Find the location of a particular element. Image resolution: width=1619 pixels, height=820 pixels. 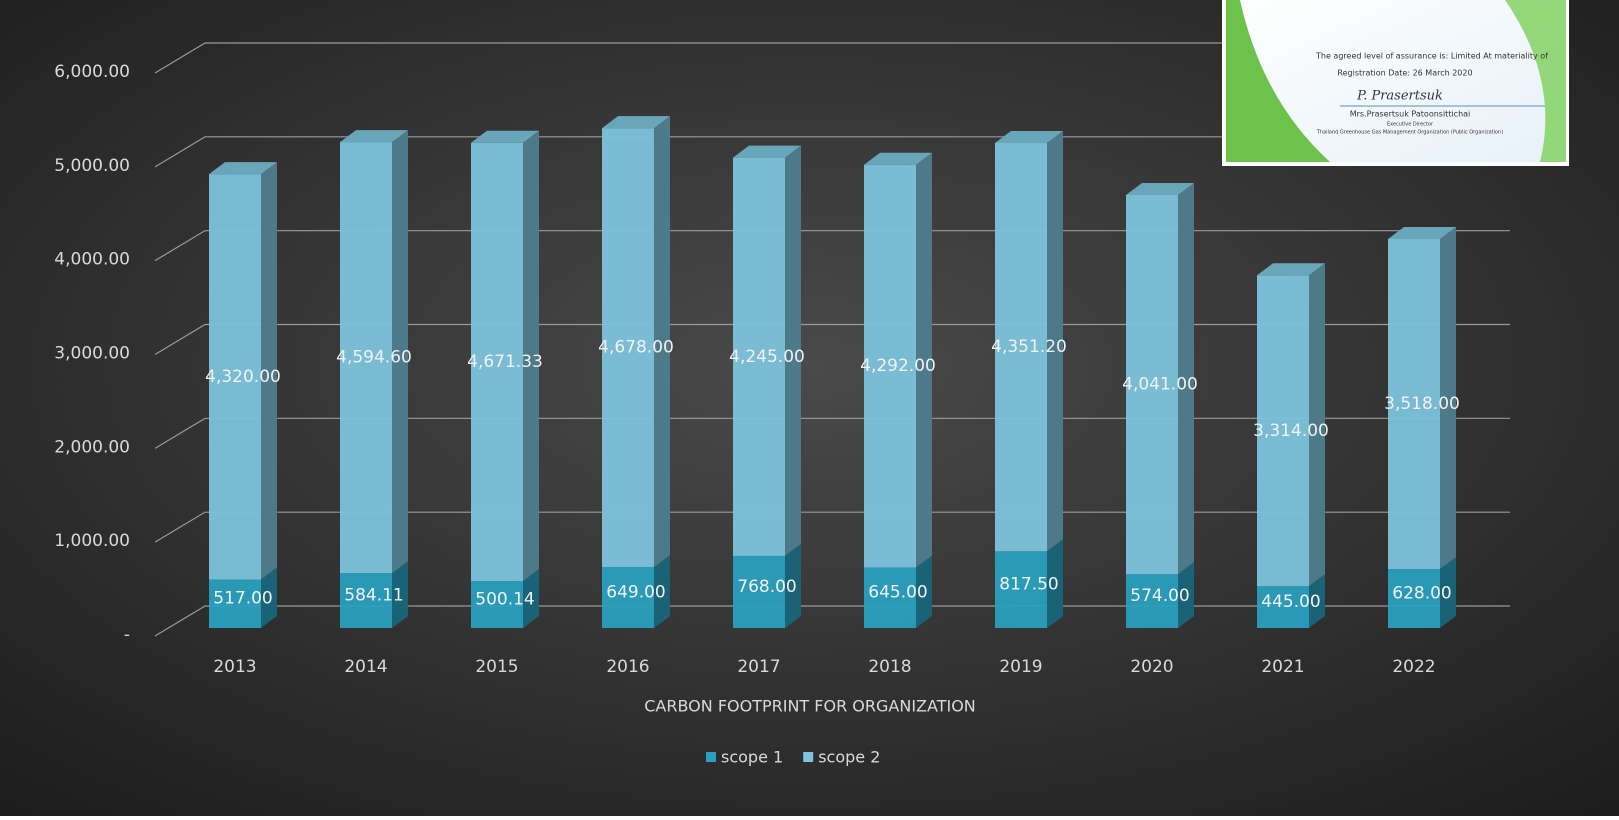

x-tick-label: 2013 is located at coordinates (234, 667).